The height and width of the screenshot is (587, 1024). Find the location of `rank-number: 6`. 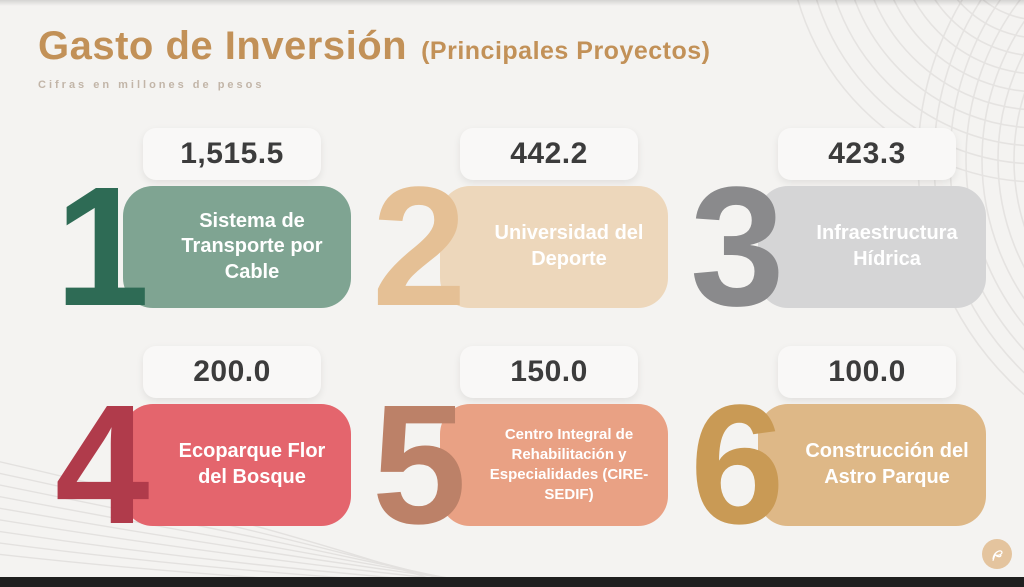

rank-number: 6 is located at coordinates (737, 465).